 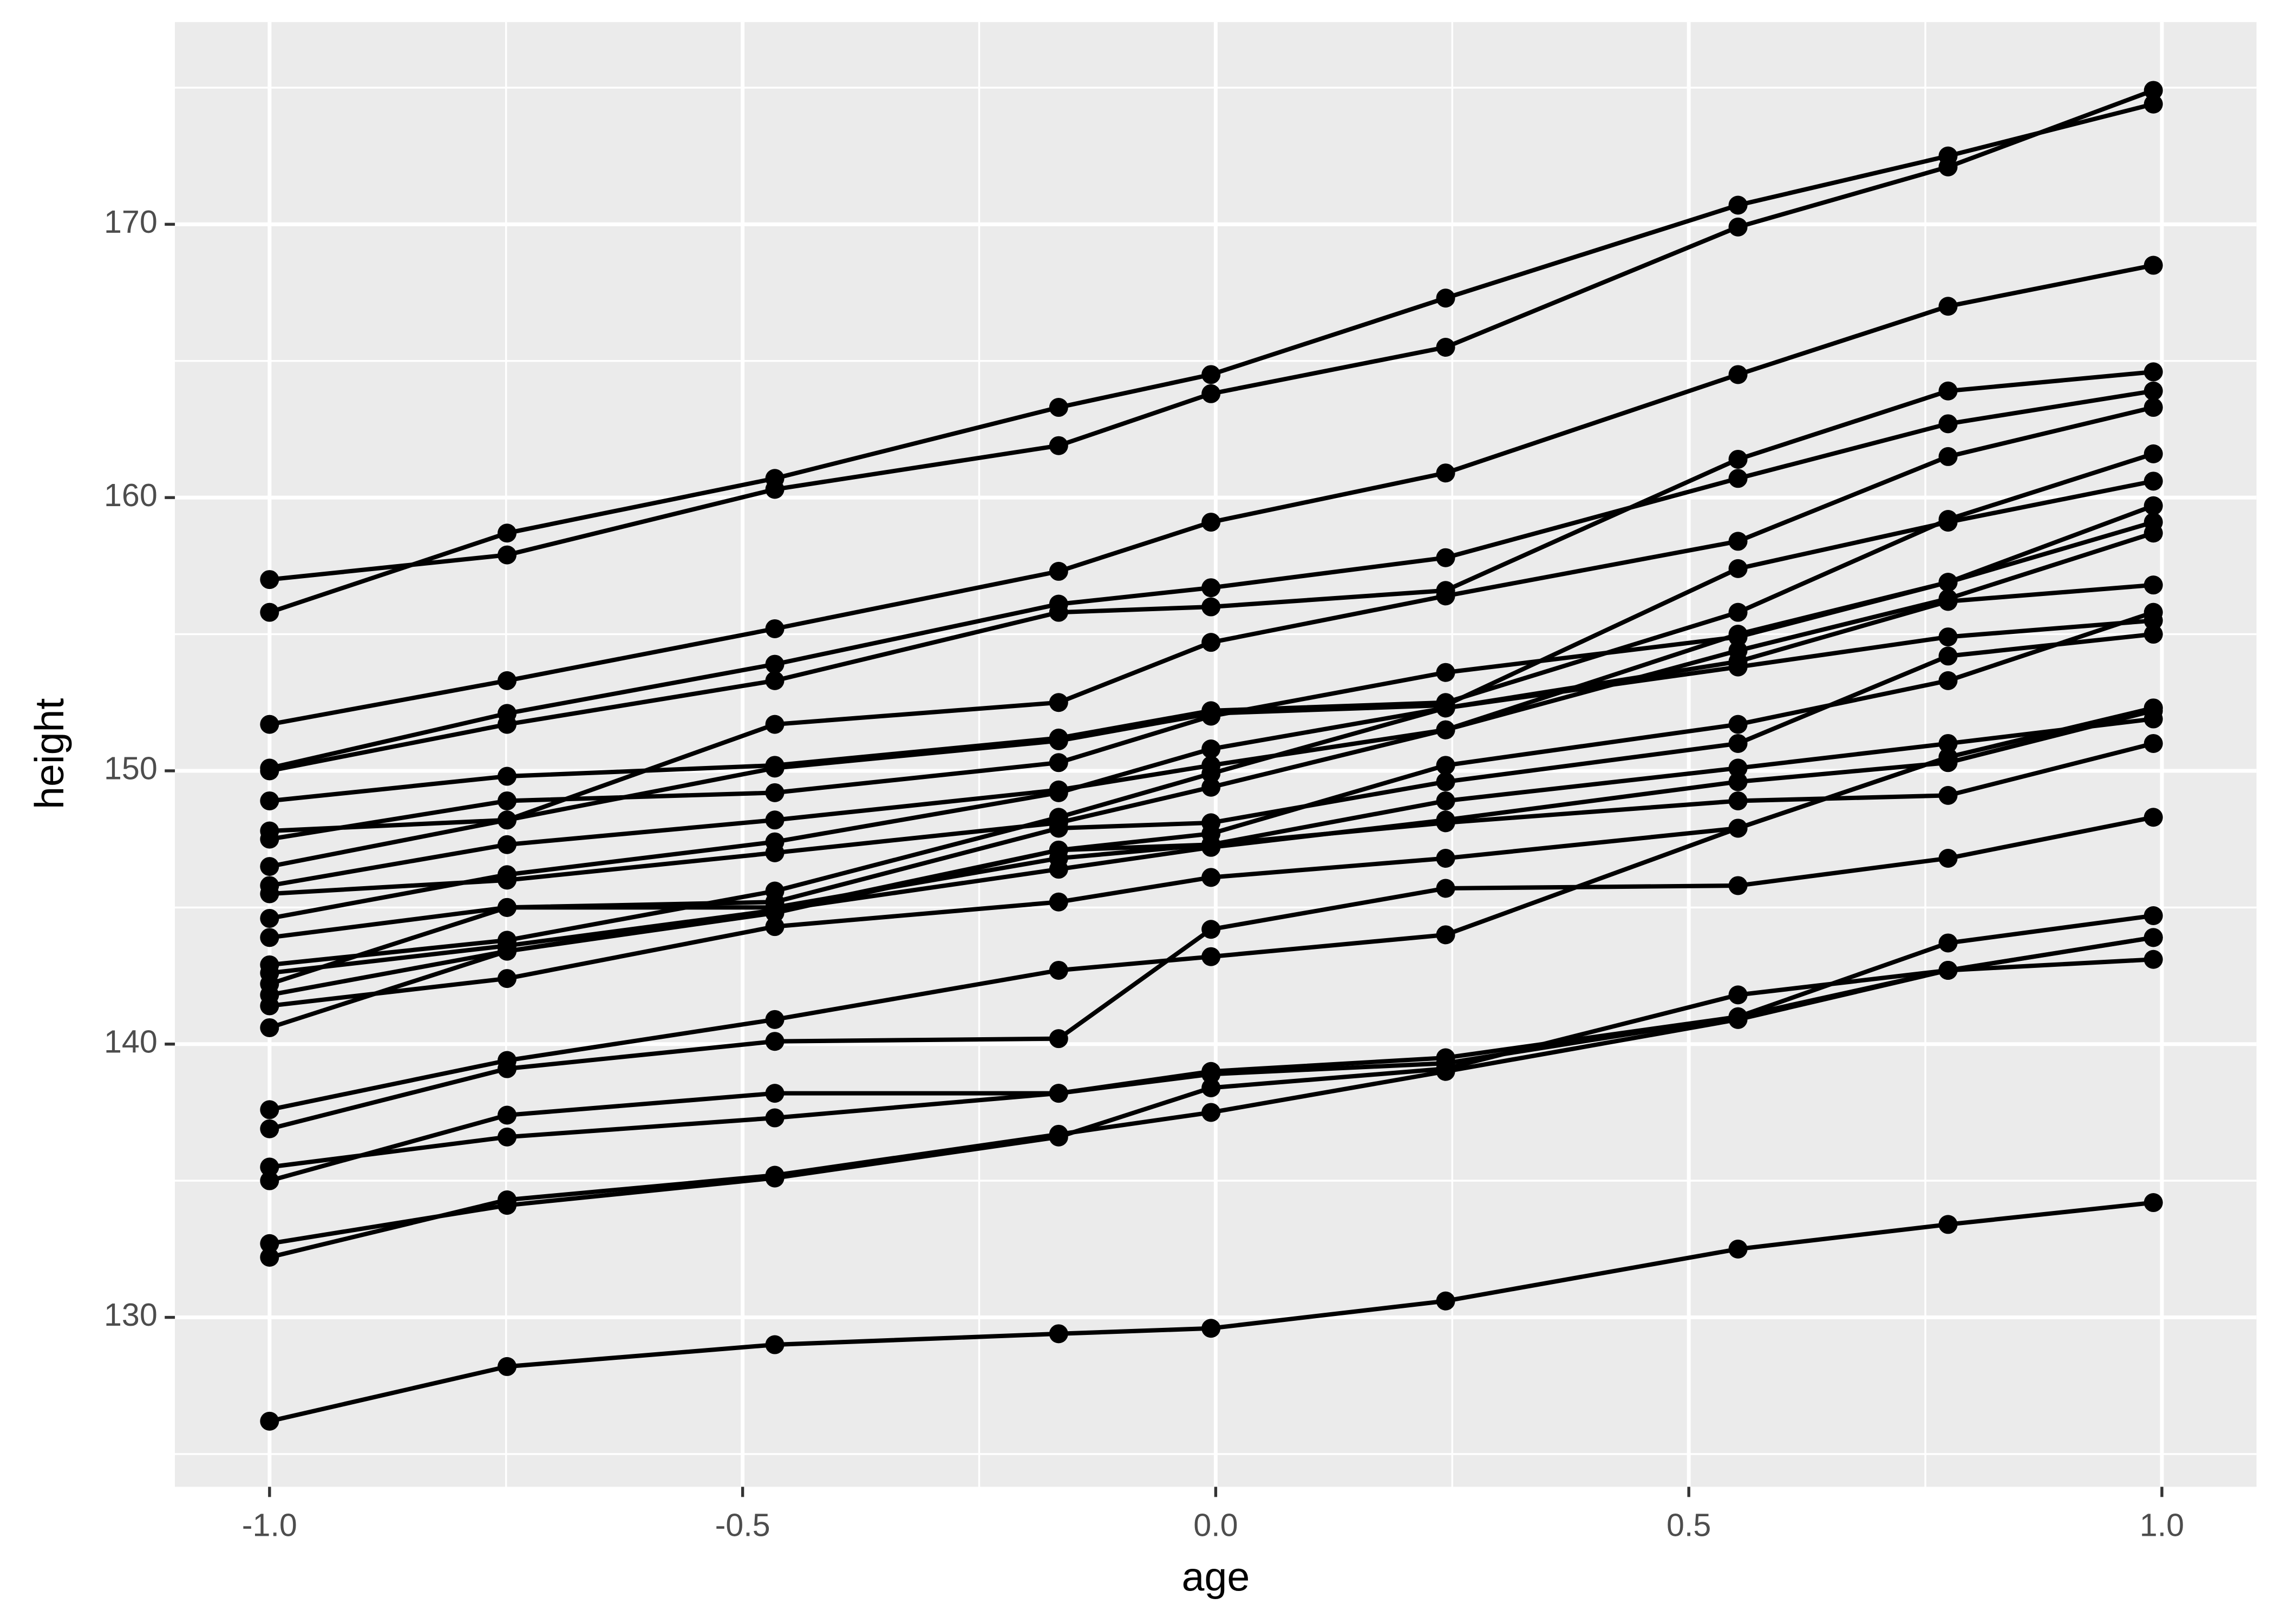 What do you see at coordinates (743, 1525) in the screenshot?
I see `x-tick-label: -0.5` at bounding box center [743, 1525].